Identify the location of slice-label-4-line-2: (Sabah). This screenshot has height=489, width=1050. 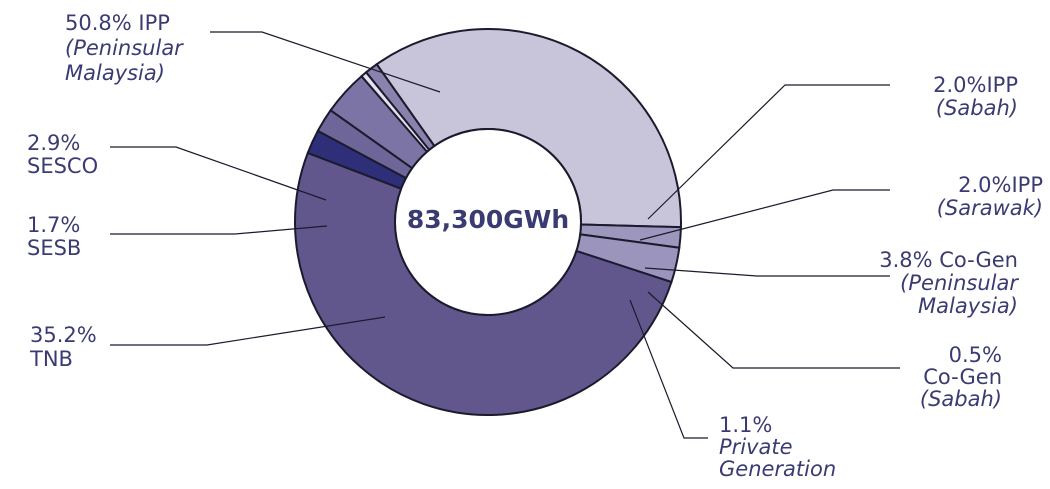
(961, 399).